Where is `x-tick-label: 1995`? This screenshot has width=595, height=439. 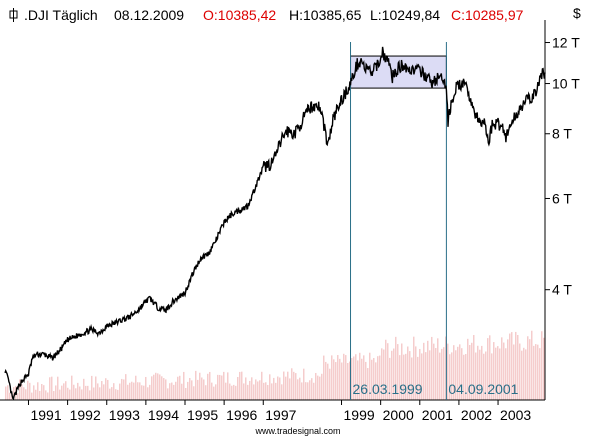
x-tick-label: 1995 is located at coordinates (202, 415).